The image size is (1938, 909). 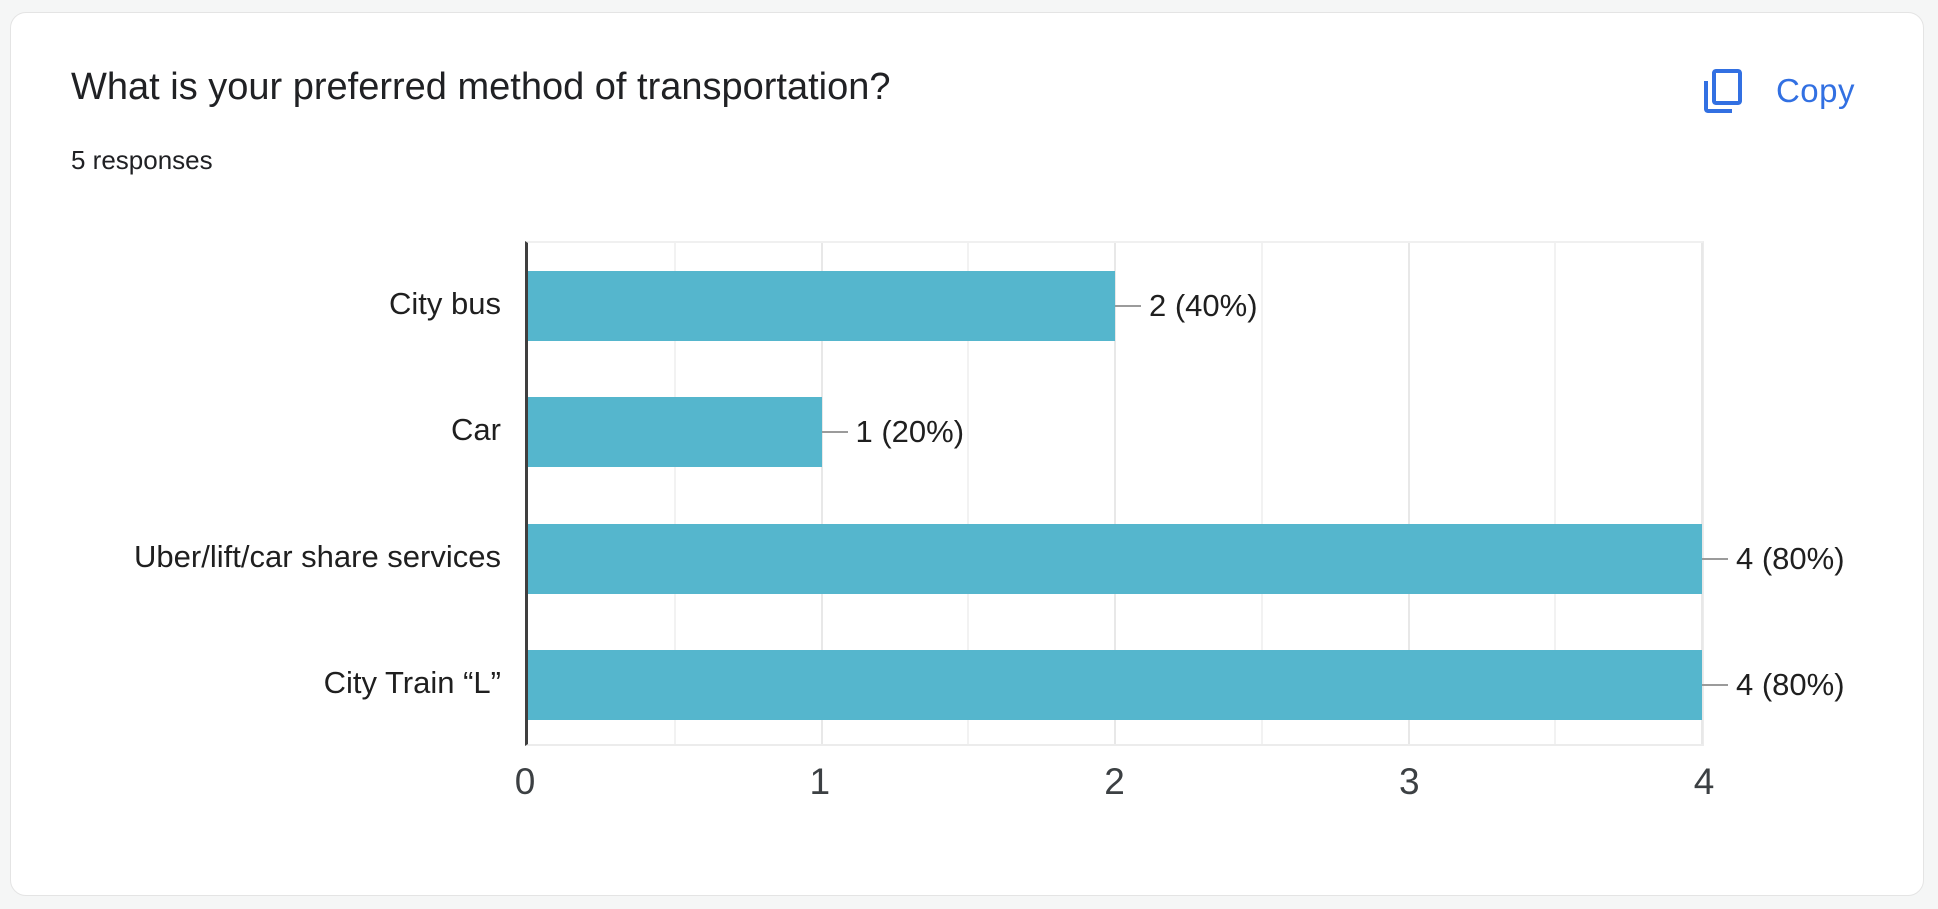 What do you see at coordinates (1409, 781) in the screenshot?
I see `x-tick-label: 3` at bounding box center [1409, 781].